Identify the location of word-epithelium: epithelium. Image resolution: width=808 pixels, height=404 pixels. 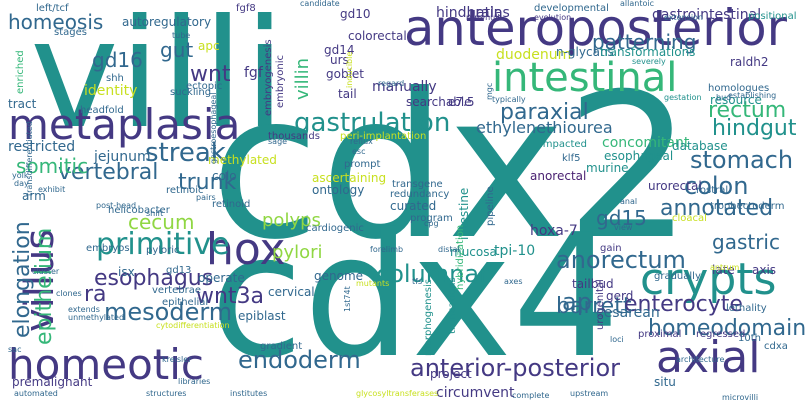
(44, 286).